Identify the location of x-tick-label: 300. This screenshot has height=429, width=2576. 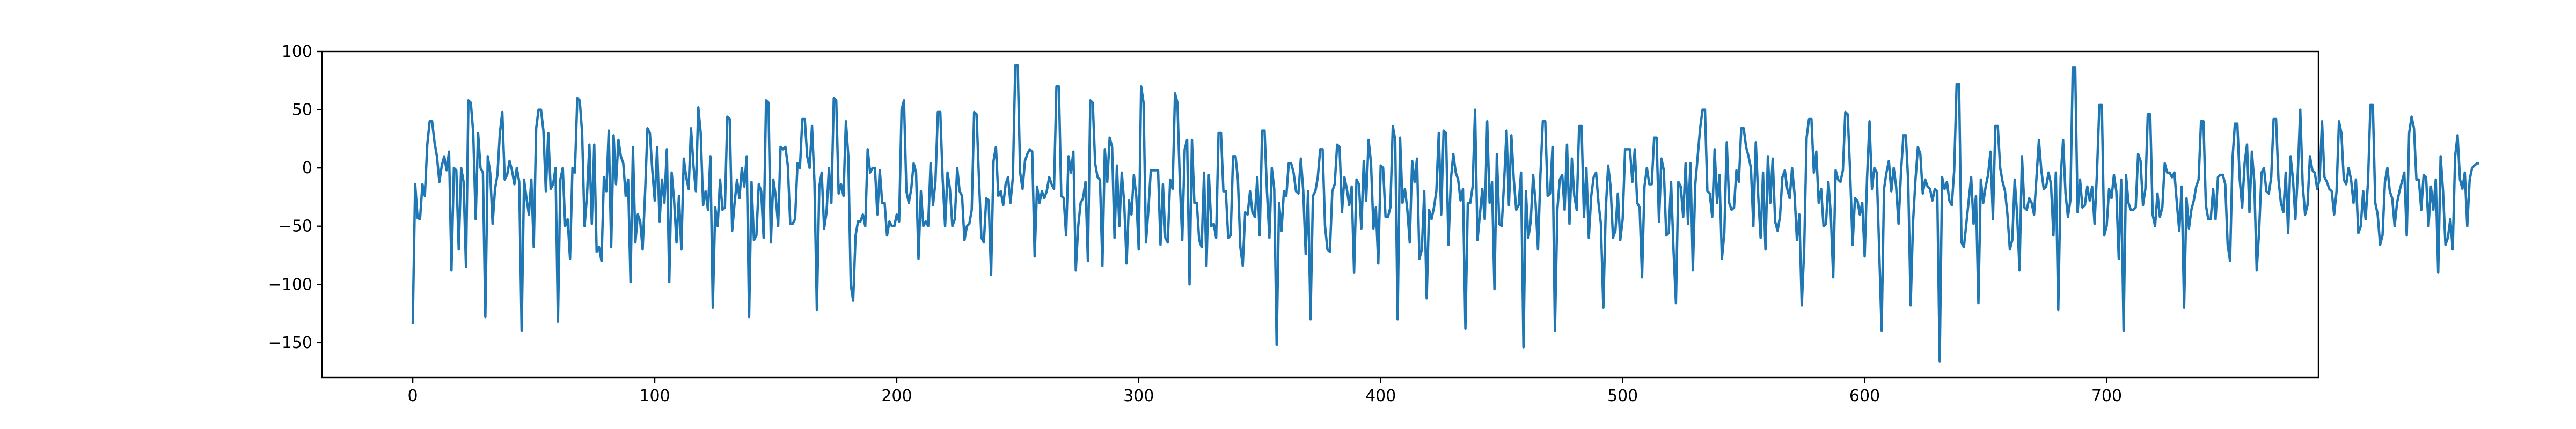
(1138, 396).